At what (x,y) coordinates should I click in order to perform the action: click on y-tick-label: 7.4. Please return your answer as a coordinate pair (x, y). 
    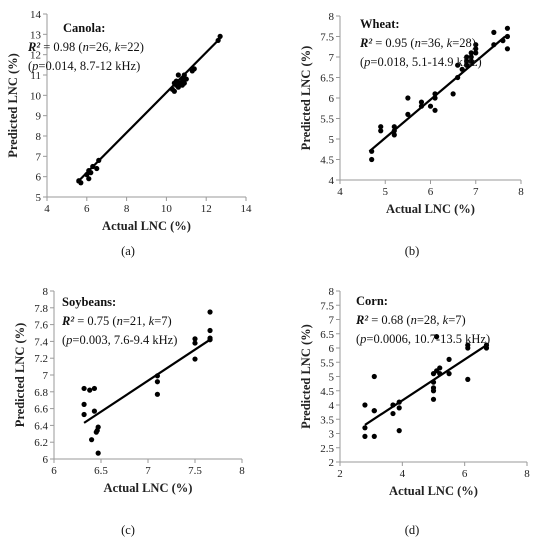
    Looking at the image, I should click on (41, 342).